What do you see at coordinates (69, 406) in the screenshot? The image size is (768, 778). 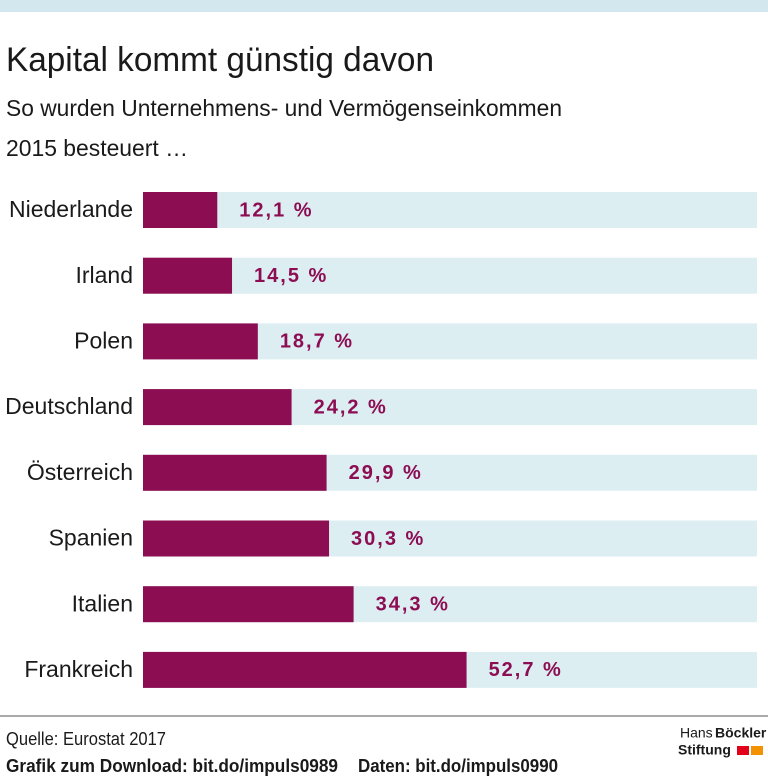 I see `category-label: Deutschland` at bounding box center [69, 406].